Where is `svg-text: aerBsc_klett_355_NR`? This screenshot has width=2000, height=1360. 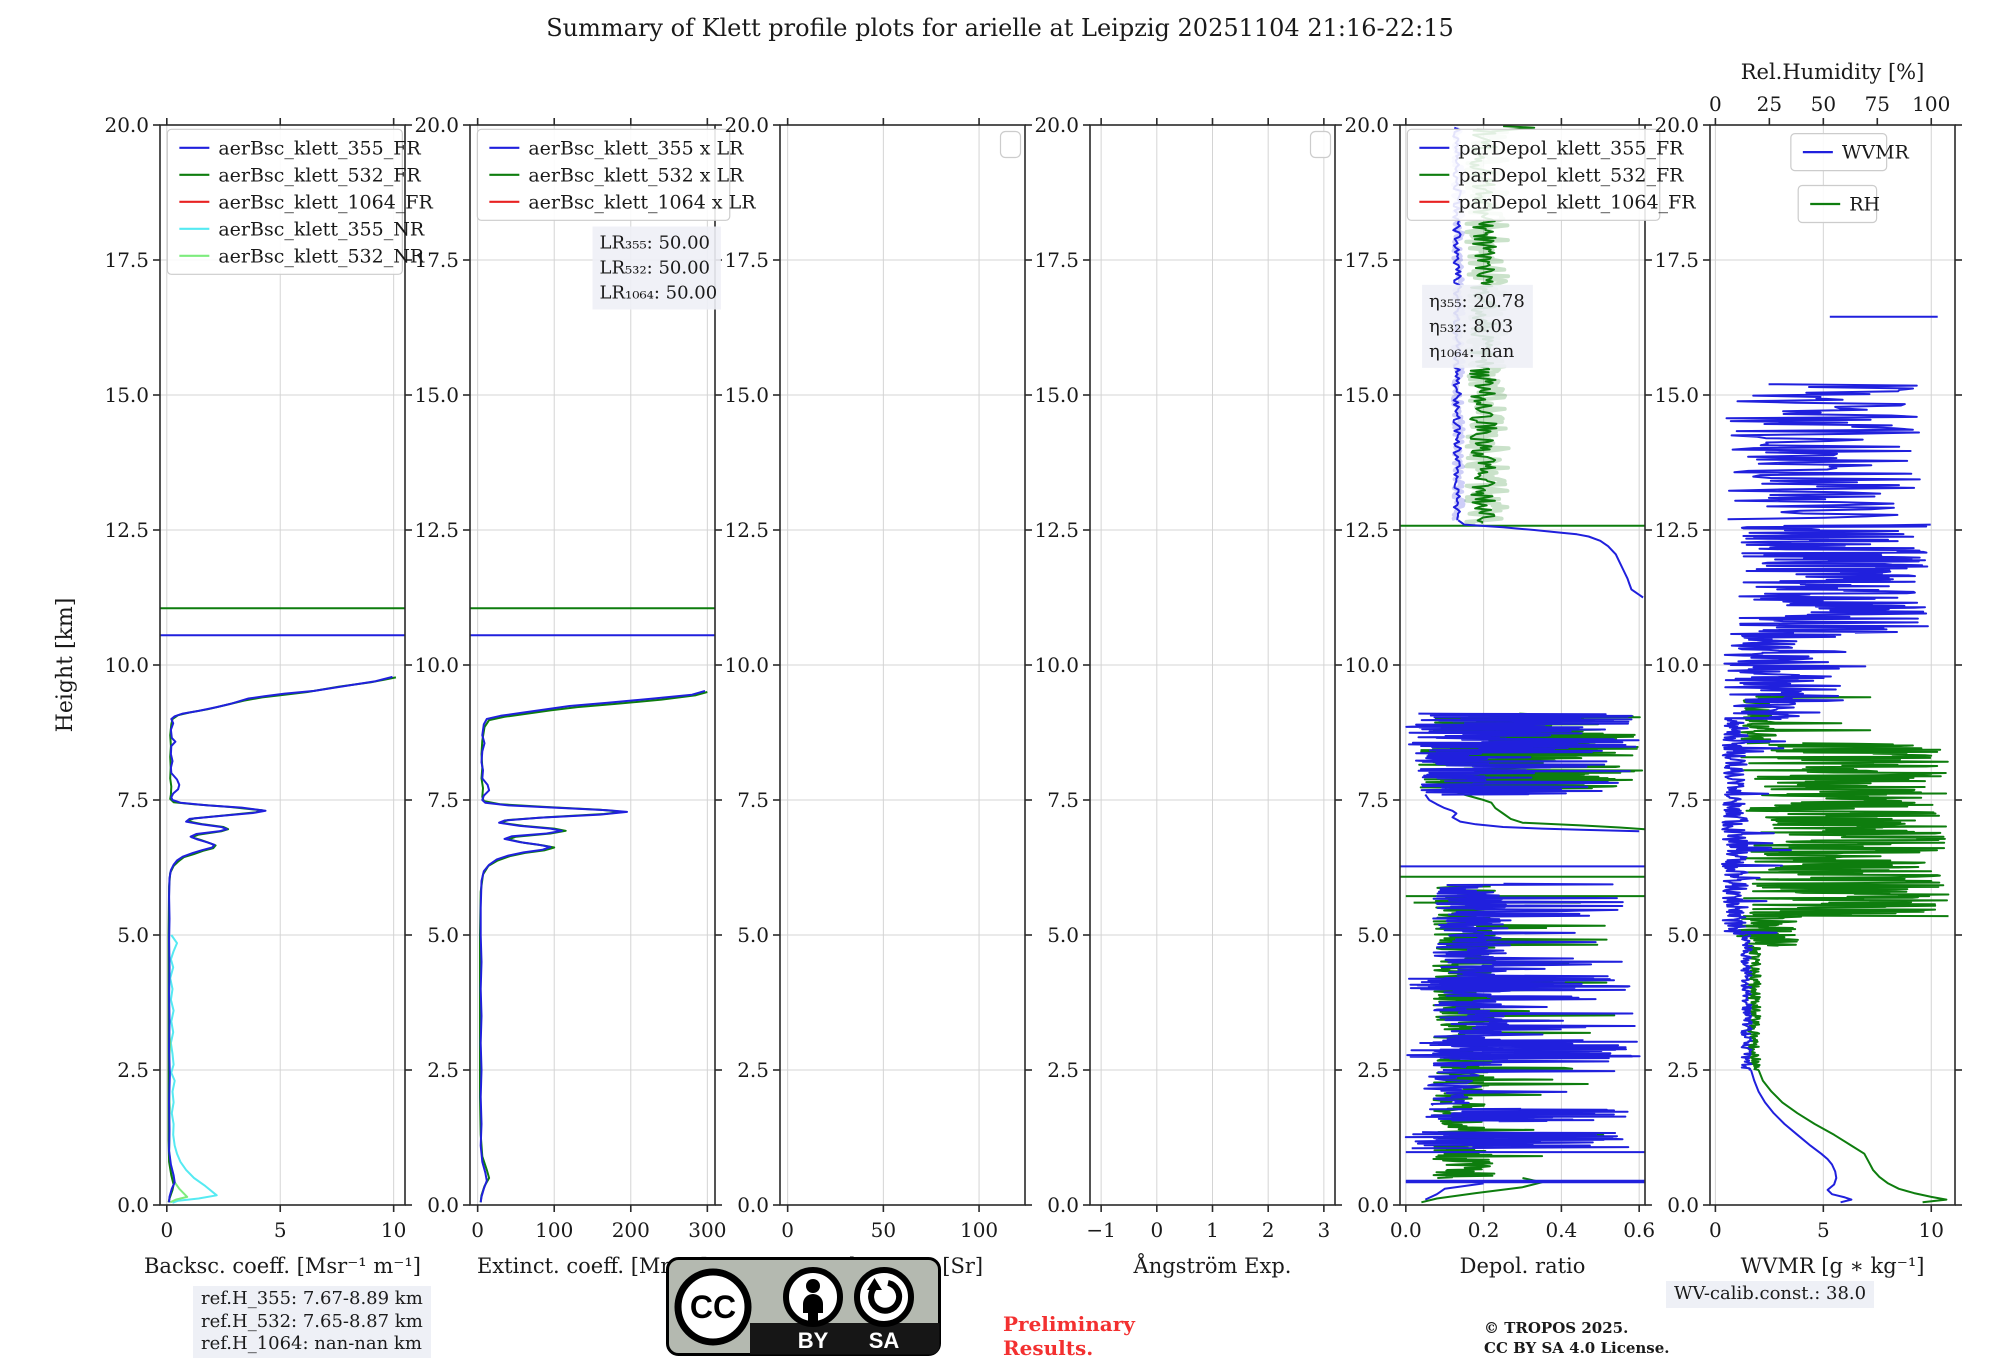 svg-text: aerBsc_klett_355_NR is located at coordinates (321, 229).